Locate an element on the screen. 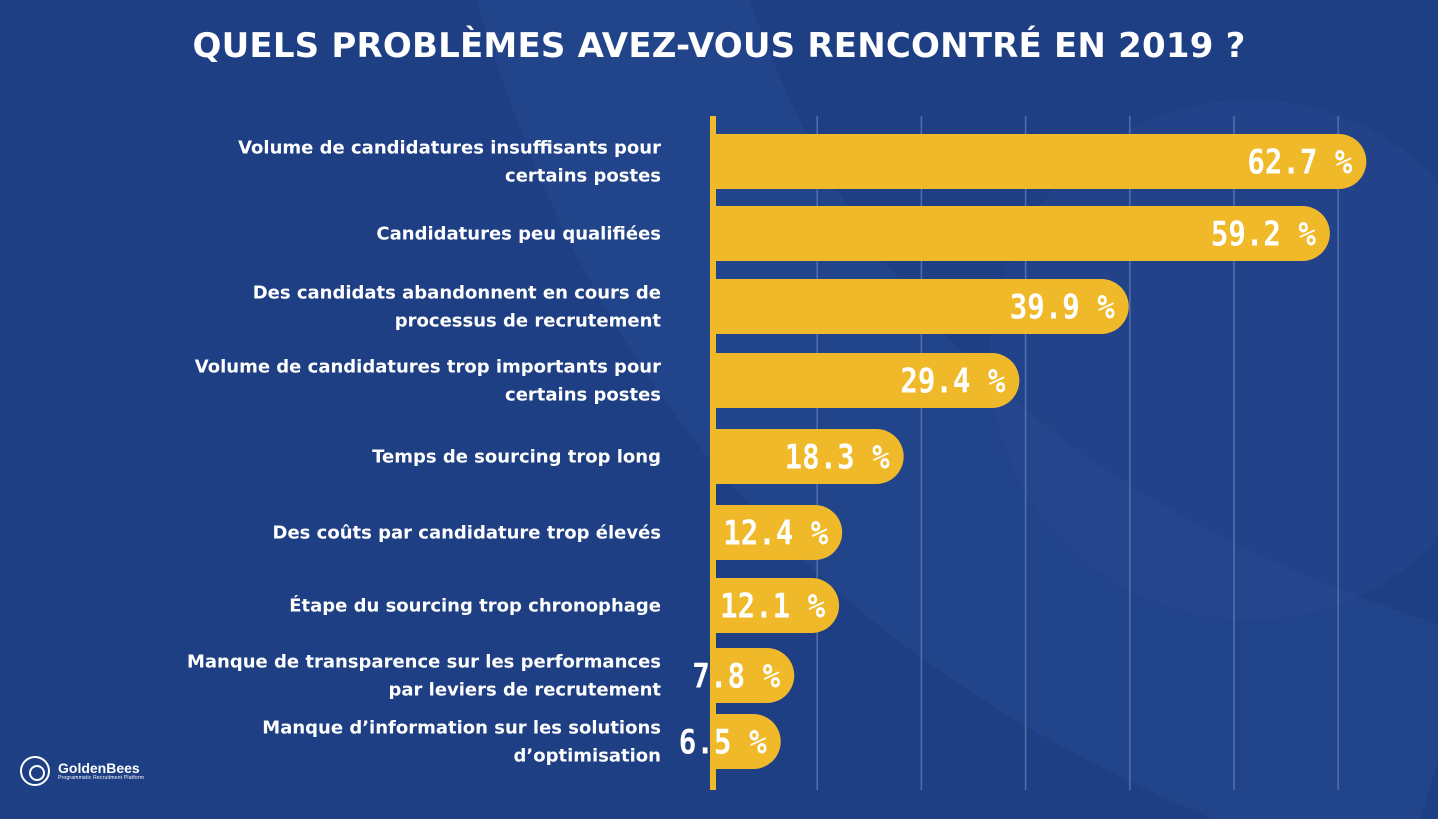  value-label: 6.5 % is located at coordinates (723, 743).